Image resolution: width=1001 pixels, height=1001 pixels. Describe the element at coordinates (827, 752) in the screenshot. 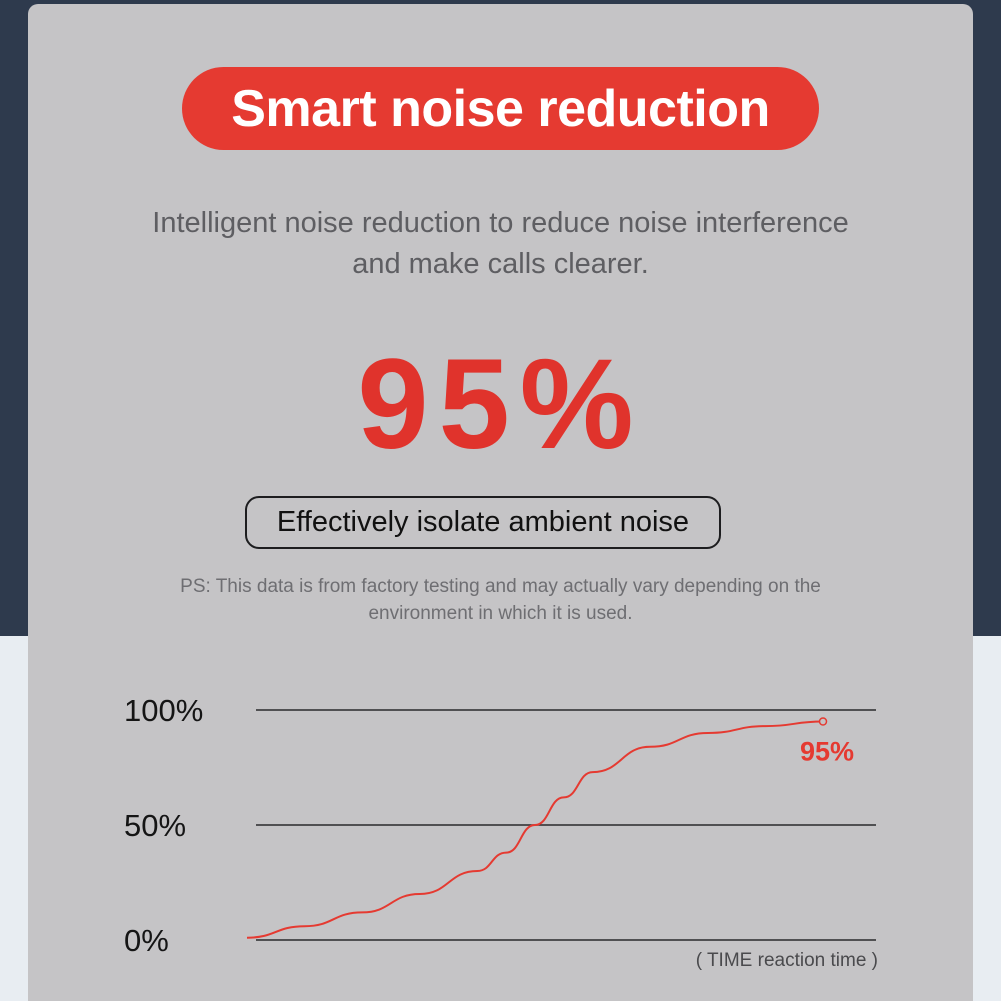

I see `end-value-label: 95%` at that location.